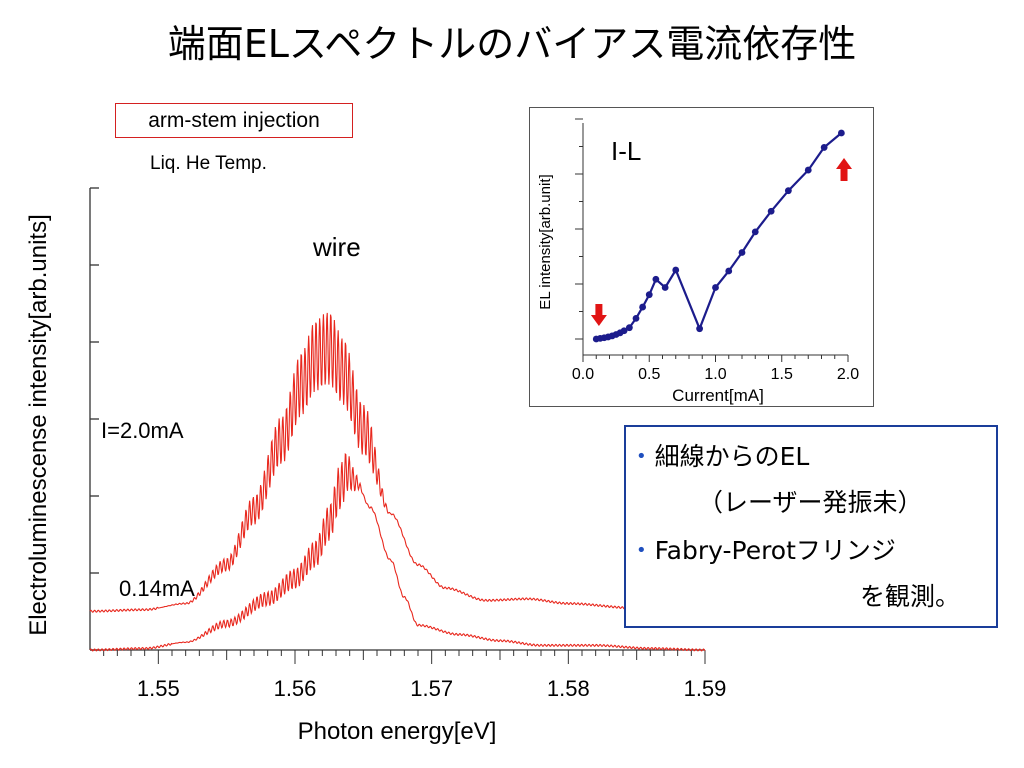  I want to click on x-tick-label: 1.56, so click(295, 688).